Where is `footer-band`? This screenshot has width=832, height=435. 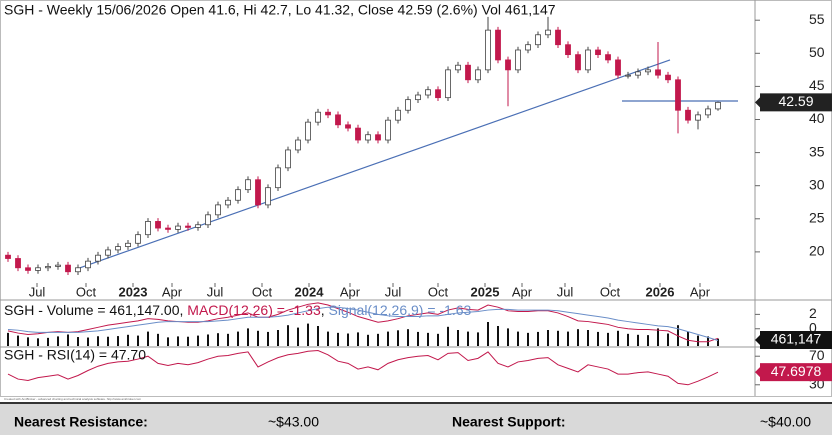
footer-band is located at coordinates (416, 419).